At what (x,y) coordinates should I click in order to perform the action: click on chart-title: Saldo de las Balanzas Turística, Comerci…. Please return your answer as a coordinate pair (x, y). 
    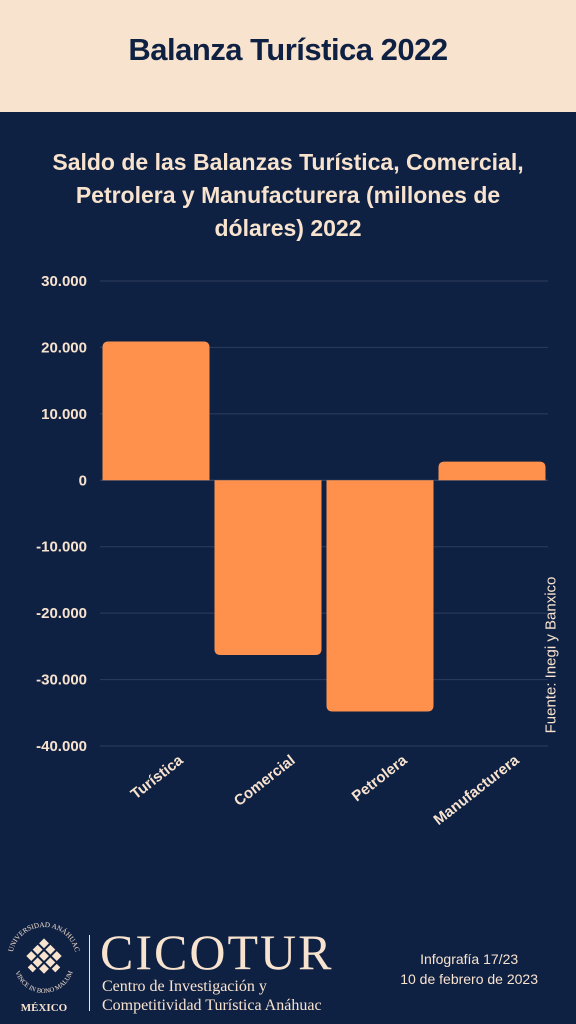
    Looking at the image, I should click on (288, 195).